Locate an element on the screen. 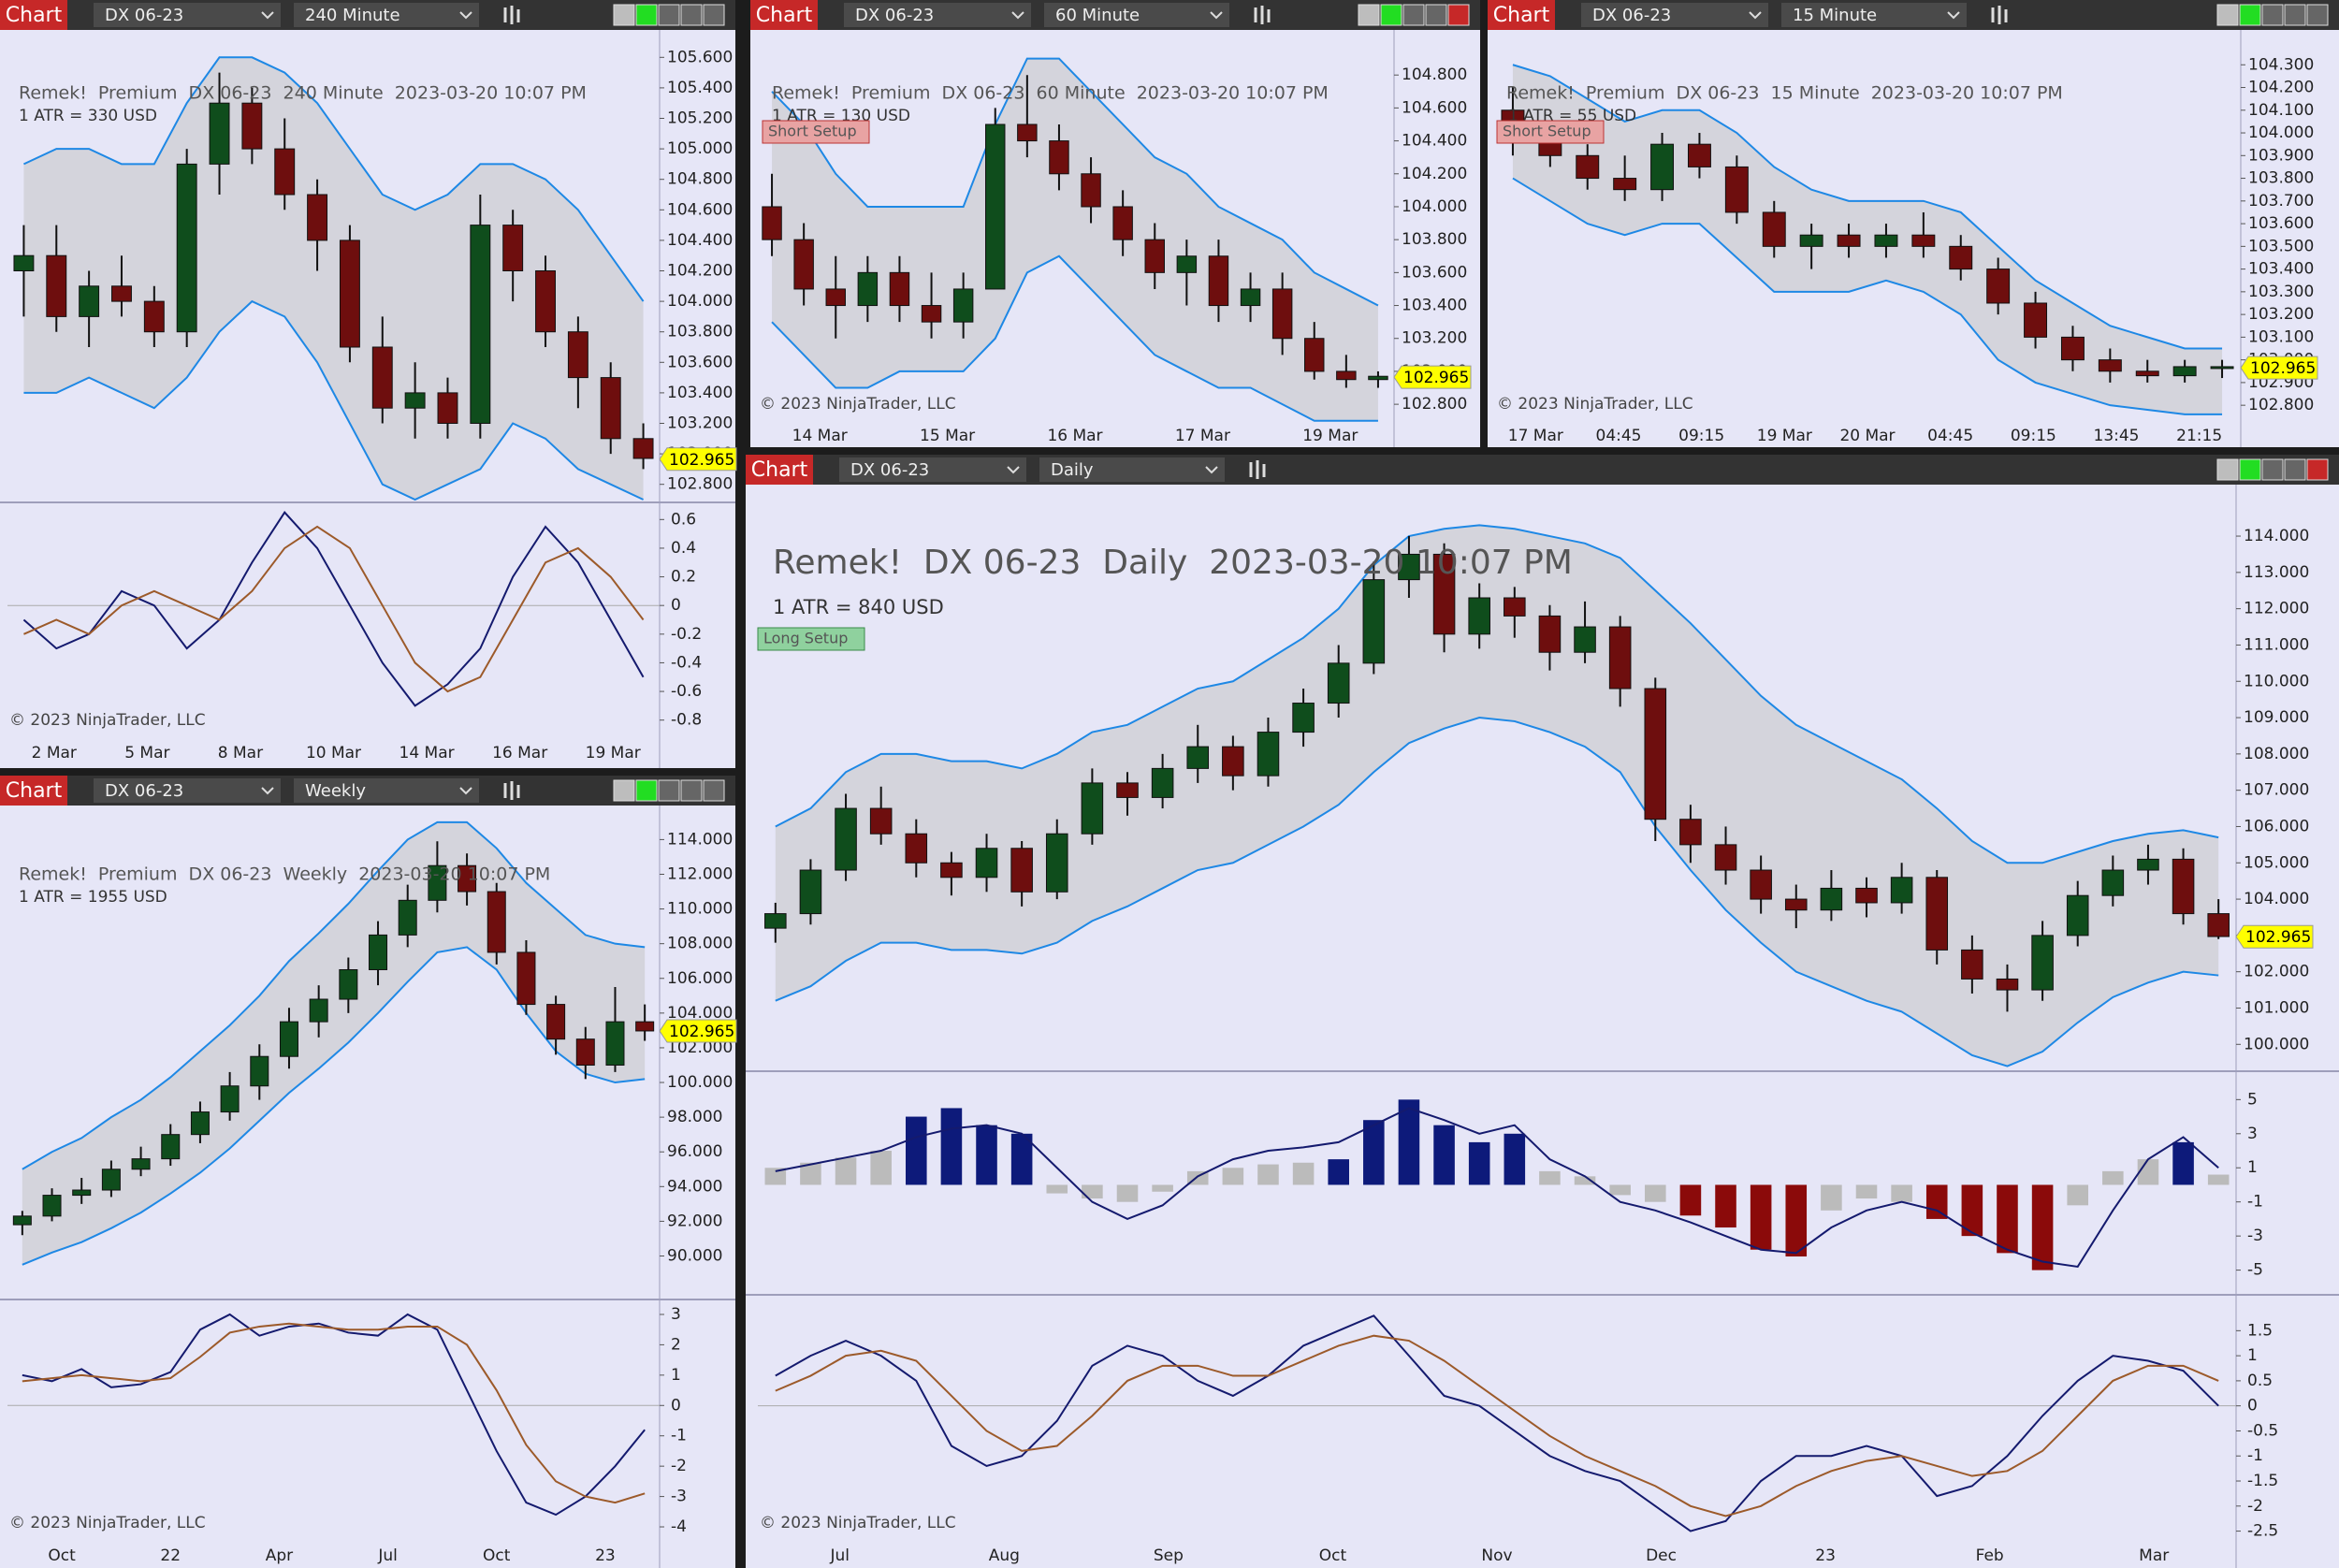  x-tick-label: 14 Mar is located at coordinates (427, 753).